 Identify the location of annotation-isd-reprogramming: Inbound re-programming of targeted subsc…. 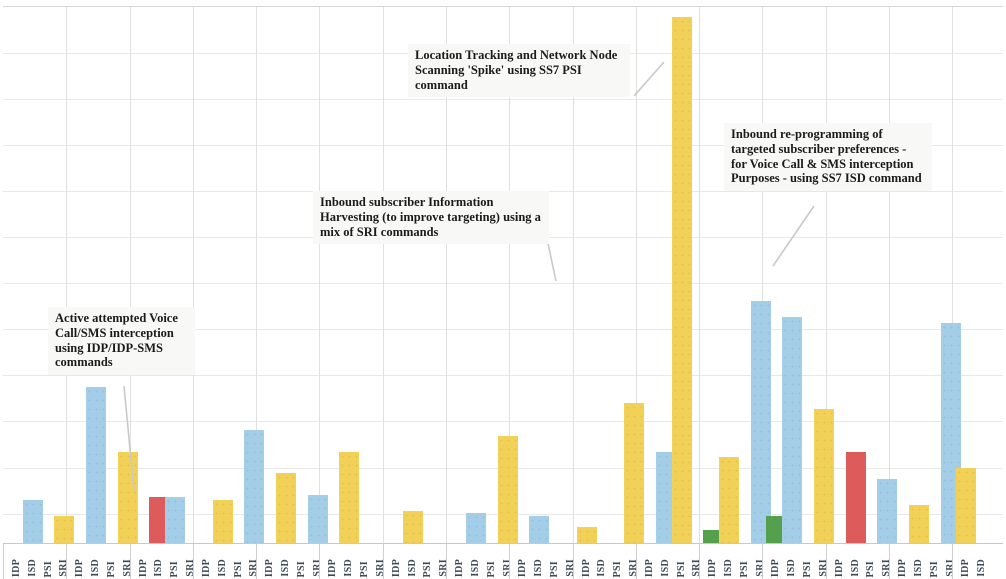
(828, 157).